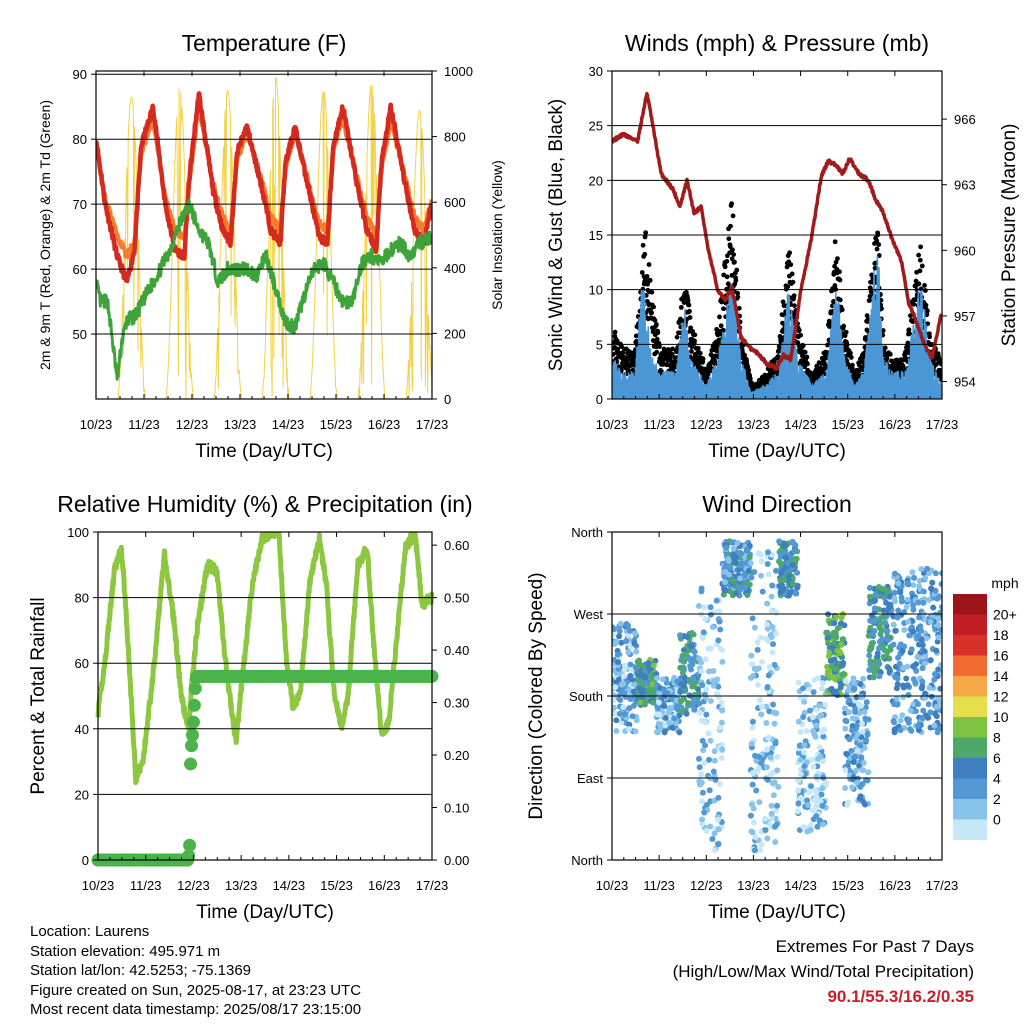 This screenshot has height=1024, width=1024. What do you see at coordinates (80, 334) in the screenshot?
I see `y-tick-label: 50` at bounding box center [80, 334].